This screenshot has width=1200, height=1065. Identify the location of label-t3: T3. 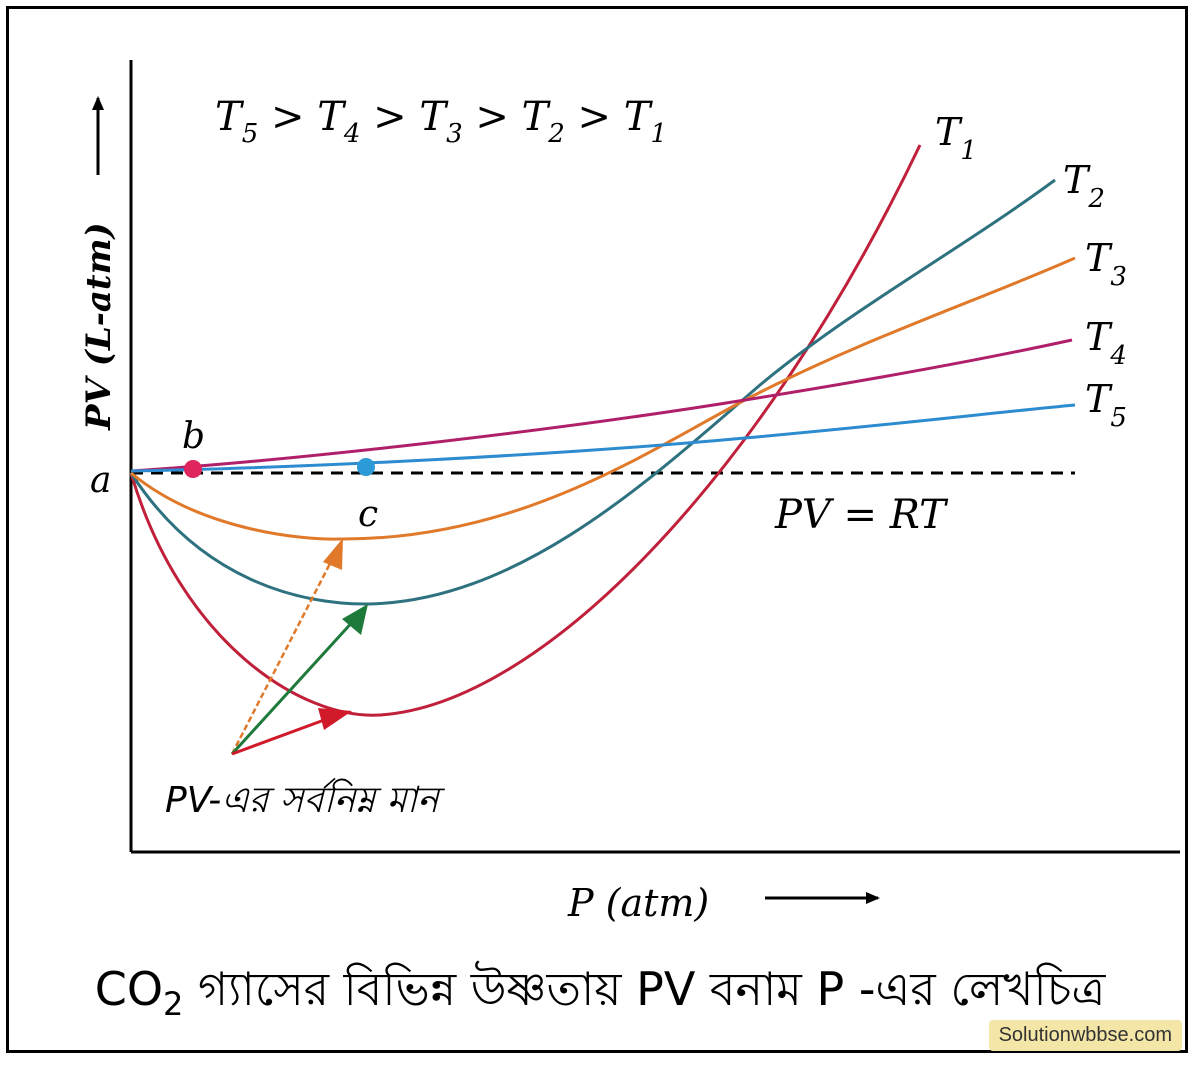
(1106, 264).